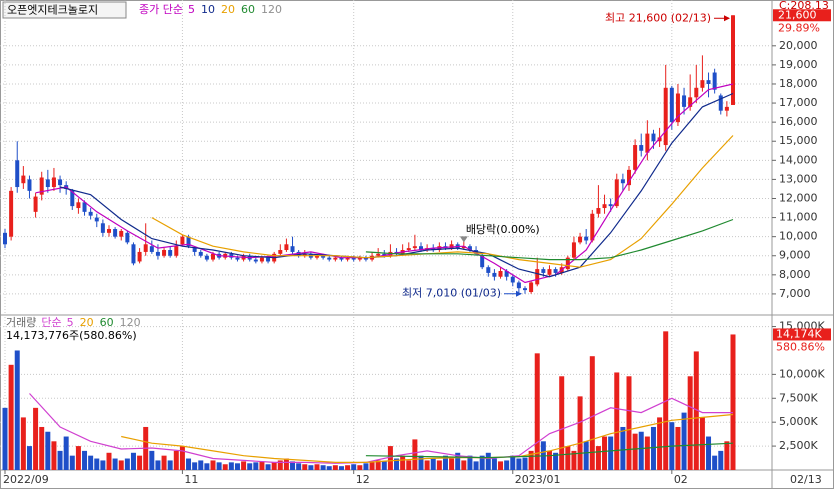 The width and height of the screenshot is (834, 489). What do you see at coordinates (798, 178) in the screenshot?
I see `y-tick-label: 13,000` at bounding box center [798, 178].